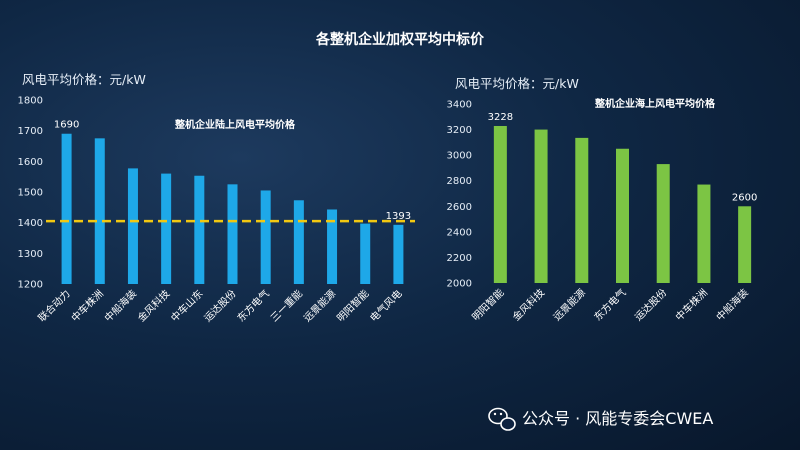  Describe the element at coordinates (651, 305) in the screenshot. I see `right-category-label: 运达股份` at that location.